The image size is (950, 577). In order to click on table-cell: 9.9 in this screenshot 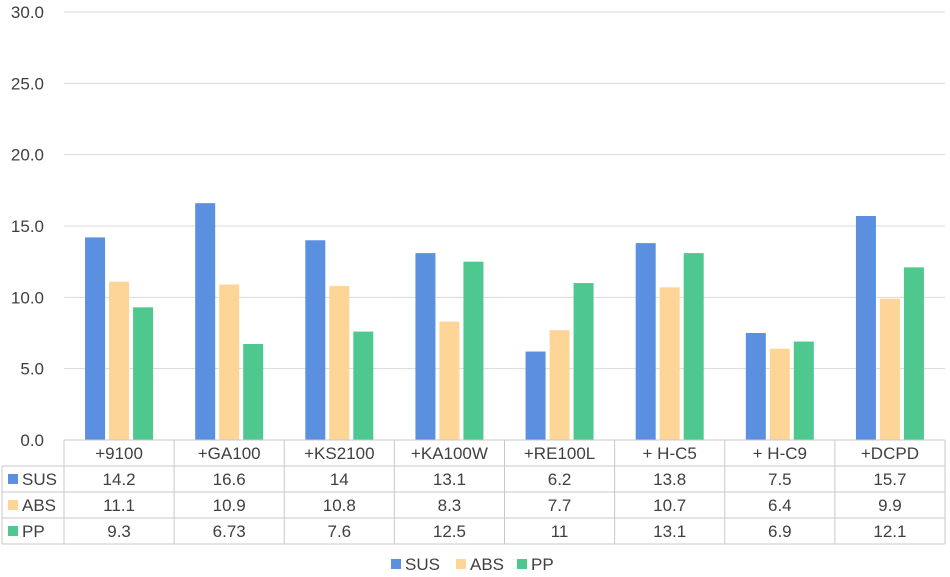, I will do `click(890, 505)`.